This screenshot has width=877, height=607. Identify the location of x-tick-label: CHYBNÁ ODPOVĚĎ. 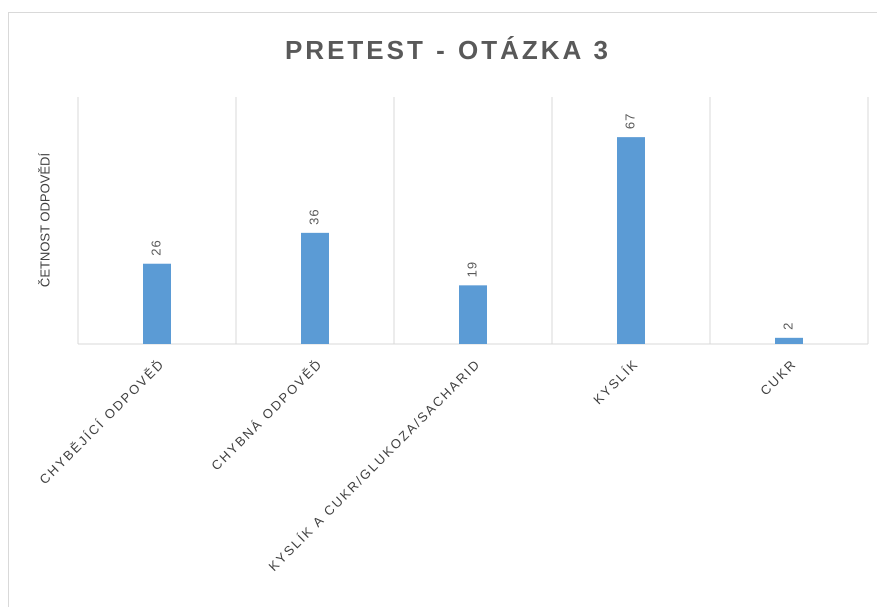
(266, 414).